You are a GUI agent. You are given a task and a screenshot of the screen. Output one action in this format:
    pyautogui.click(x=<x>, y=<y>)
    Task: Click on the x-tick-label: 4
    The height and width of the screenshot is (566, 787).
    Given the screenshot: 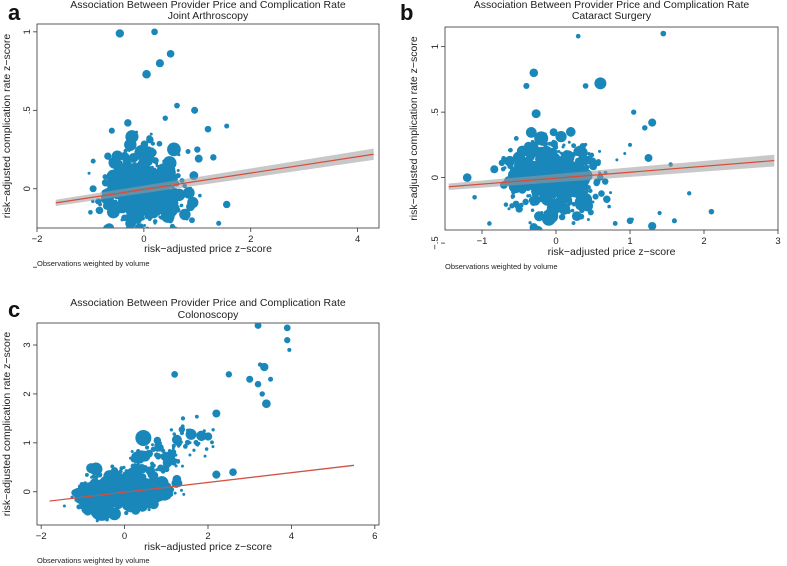 What is the action you would take?
    pyautogui.click(x=357, y=239)
    